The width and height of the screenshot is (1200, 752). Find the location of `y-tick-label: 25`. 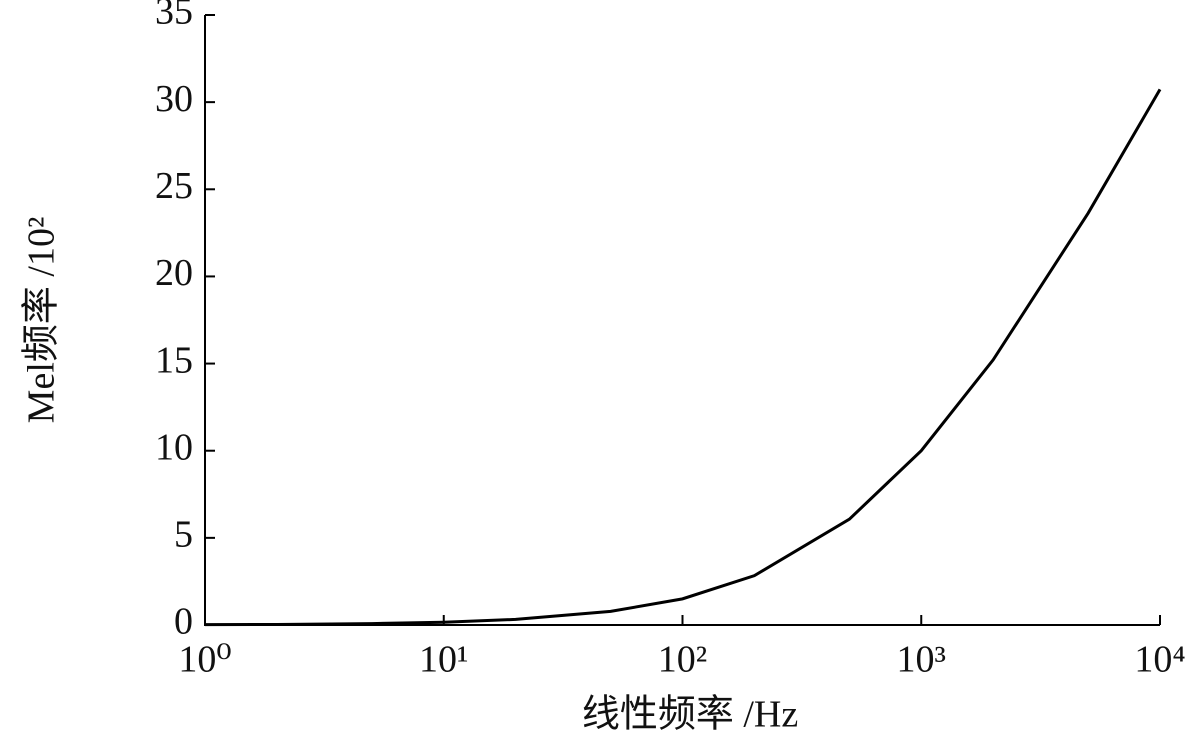

y-tick-label: 25 is located at coordinates (174, 186).